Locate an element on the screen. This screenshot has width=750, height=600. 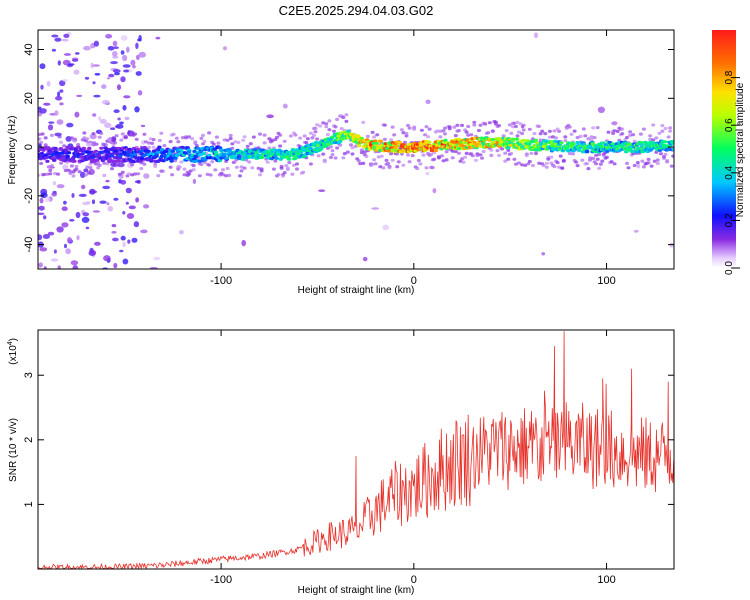
colorbar-tick-label: 0.8 is located at coordinates (729, 77).